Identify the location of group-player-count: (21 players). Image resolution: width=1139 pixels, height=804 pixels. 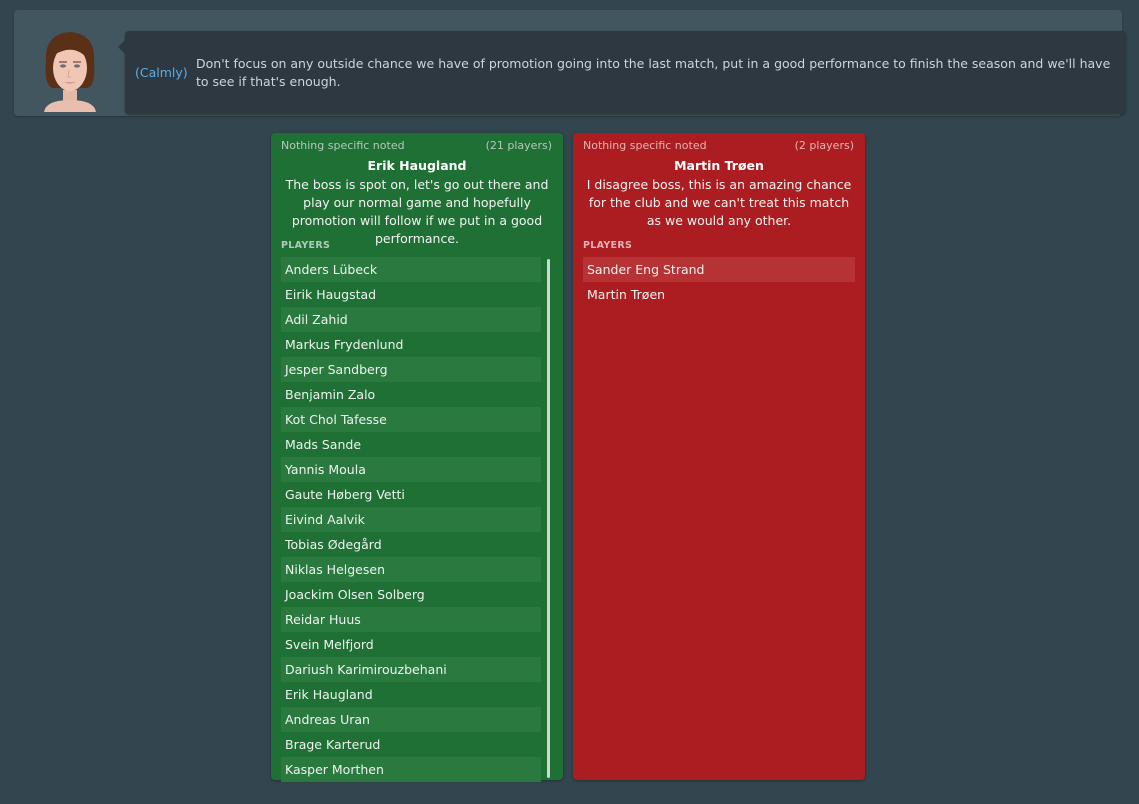
(518, 145).